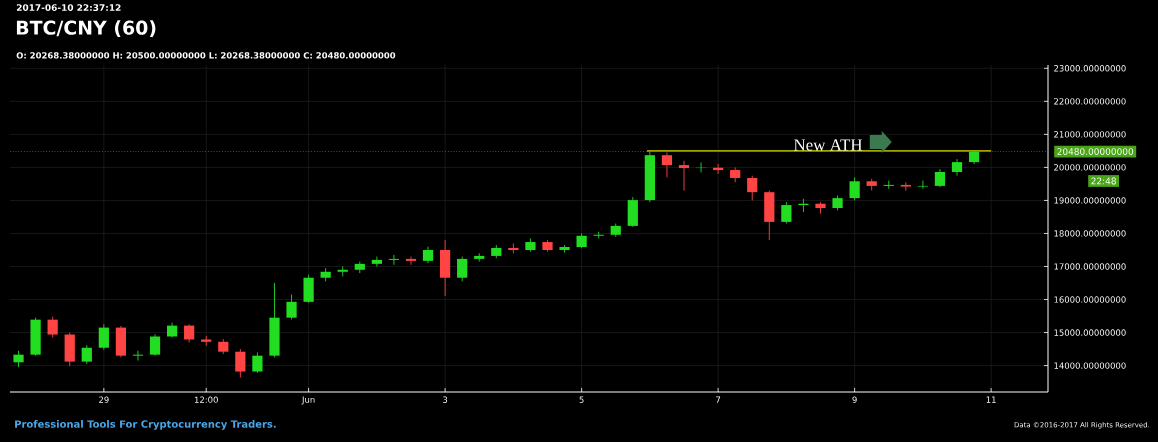 This screenshot has height=442, width=1158. I want to click on text: Professional Tools For Cryptocurrency Traders., so click(145, 425).